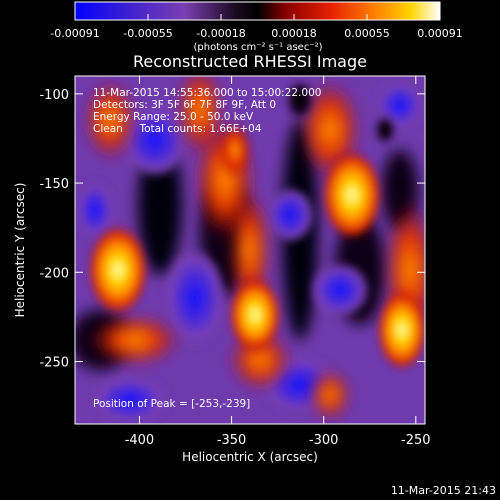 The width and height of the screenshot is (500, 500). I want to click on colorbar-tick-label: 0.00091, so click(440, 33).